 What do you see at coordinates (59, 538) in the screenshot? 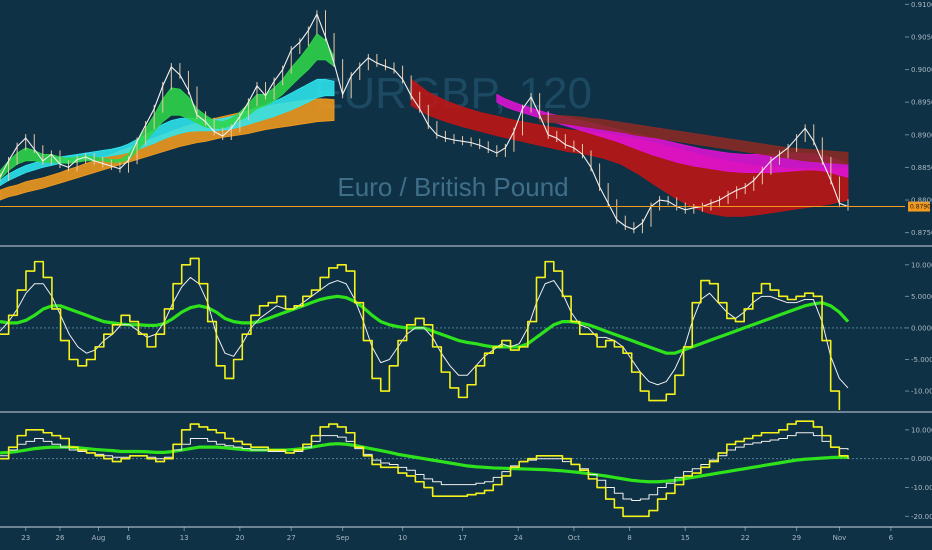
I see `time-axis-tick-label: 26` at bounding box center [59, 538].